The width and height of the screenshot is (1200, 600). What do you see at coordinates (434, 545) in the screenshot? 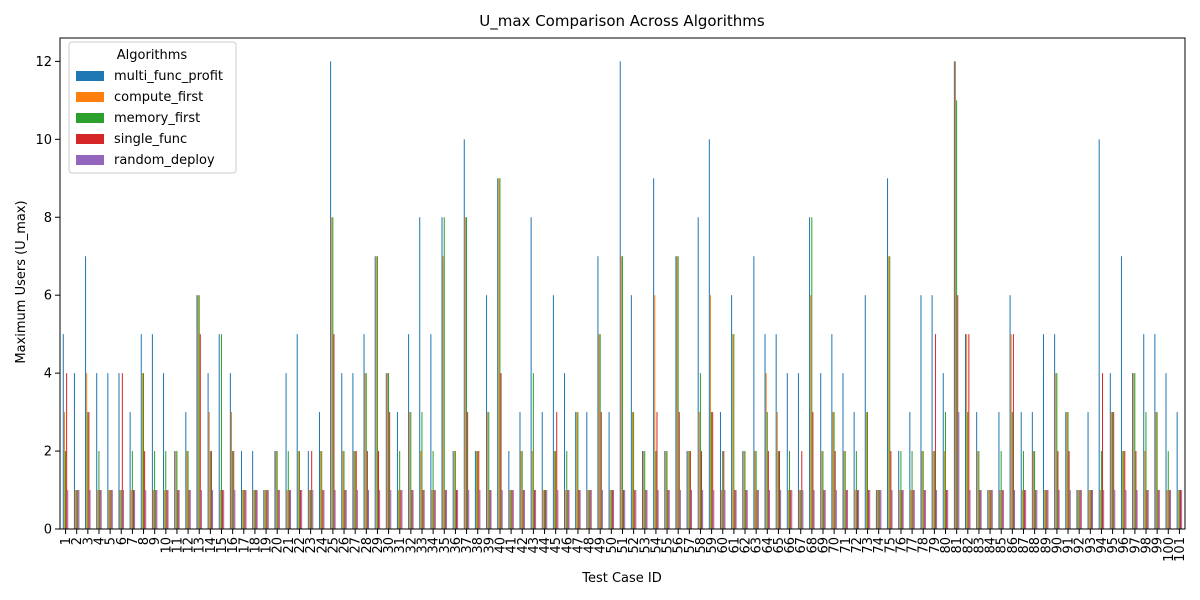
I see `x-tick-label: 34` at bounding box center [434, 545].